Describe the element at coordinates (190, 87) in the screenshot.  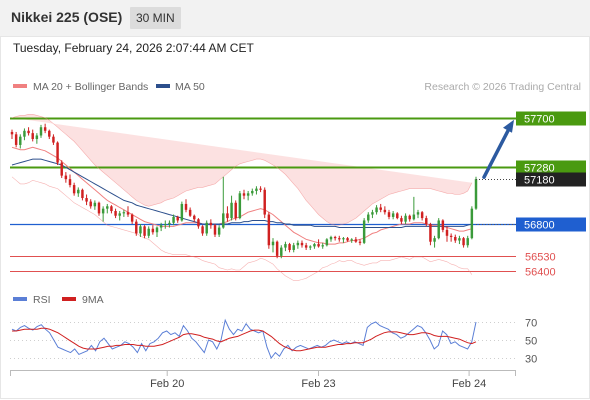
I see `ma50-legend-label: MA 50` at that location.